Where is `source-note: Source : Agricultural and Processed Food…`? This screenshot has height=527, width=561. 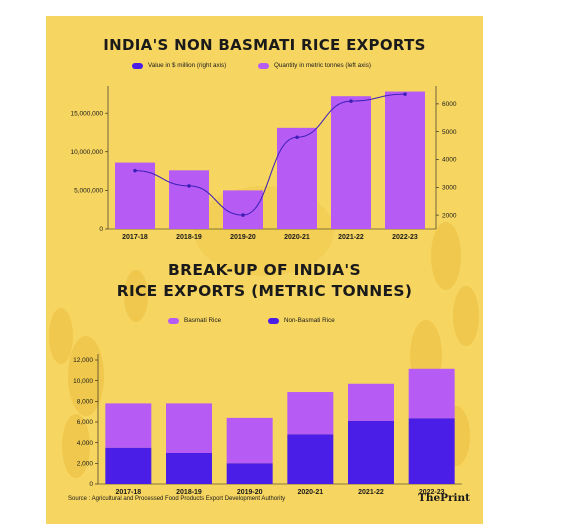
source-note: Source : Agricultural and Processed Food… is located at coordinates (177, 499).